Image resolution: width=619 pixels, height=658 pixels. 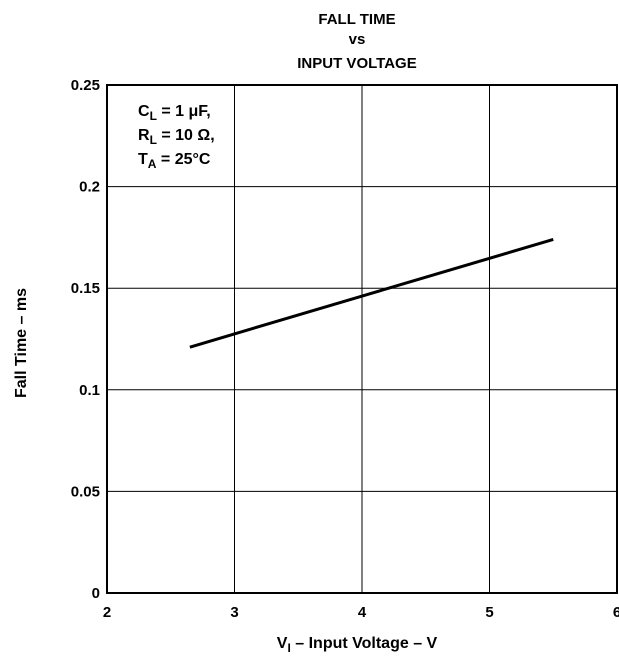 I want to click on y-tick-label: 0.05, so click(x=85, y=491).